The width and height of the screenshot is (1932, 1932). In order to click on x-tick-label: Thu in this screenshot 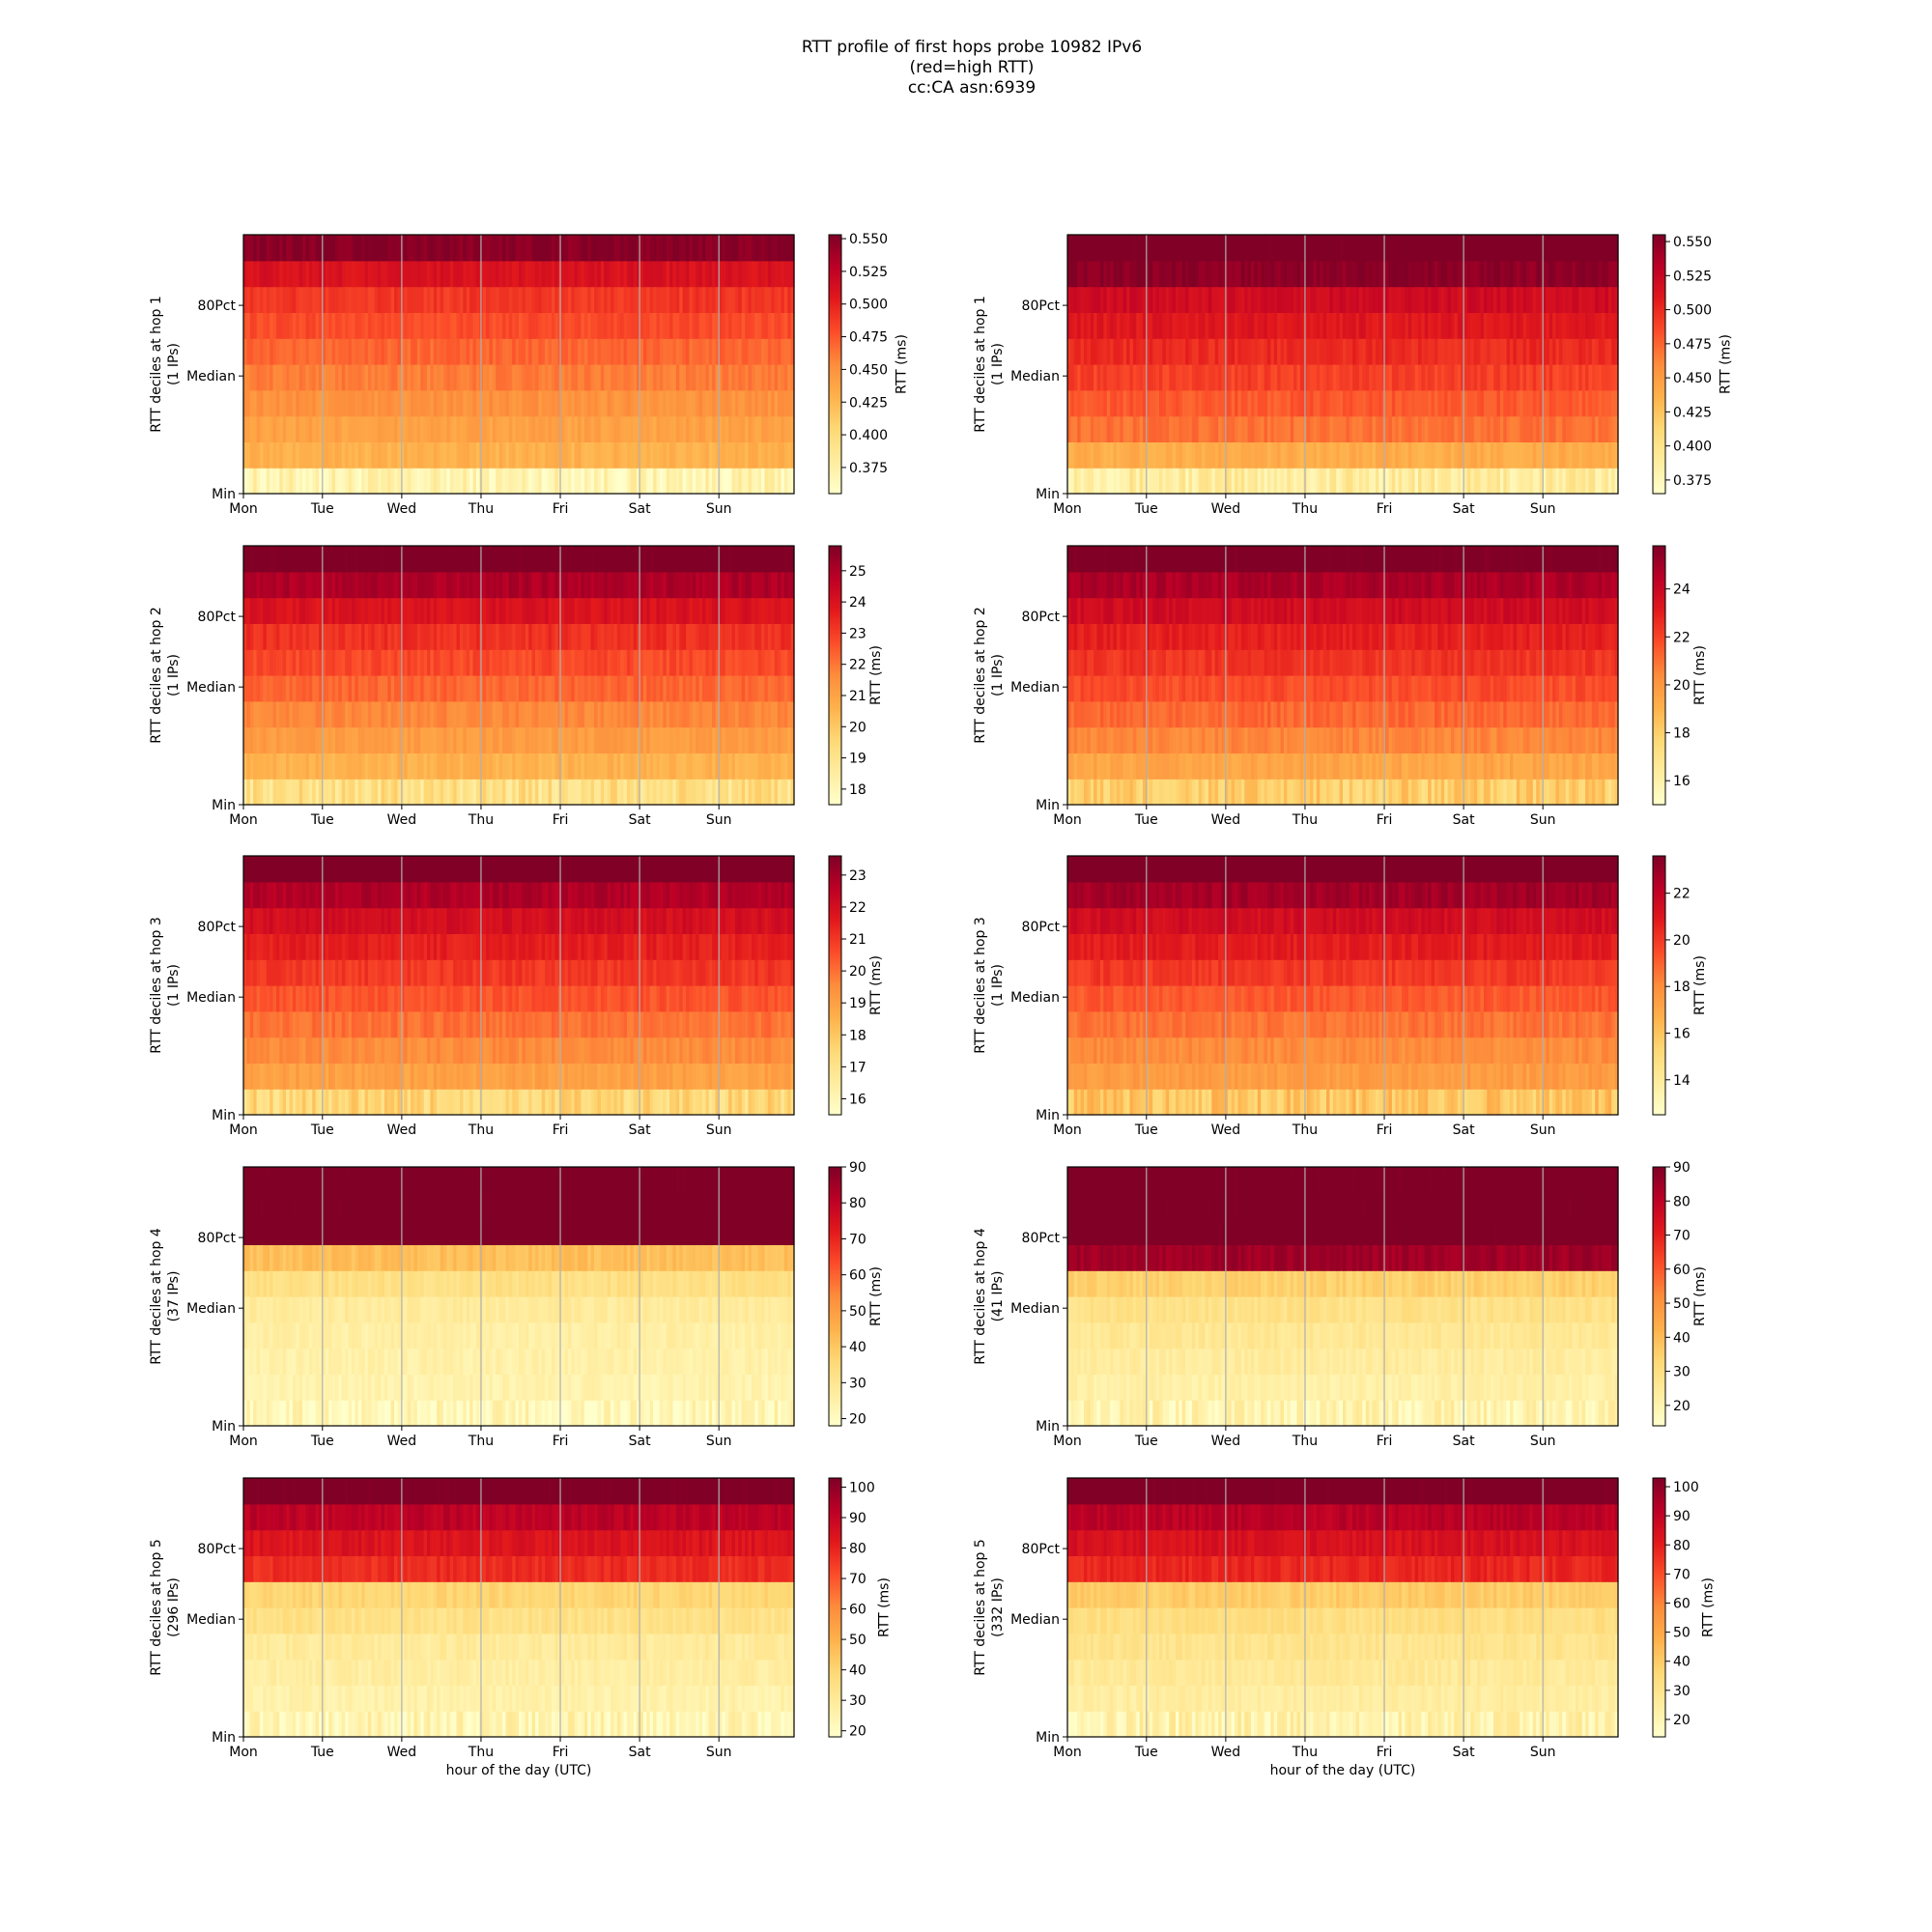, I will do `click(481, 509)`.